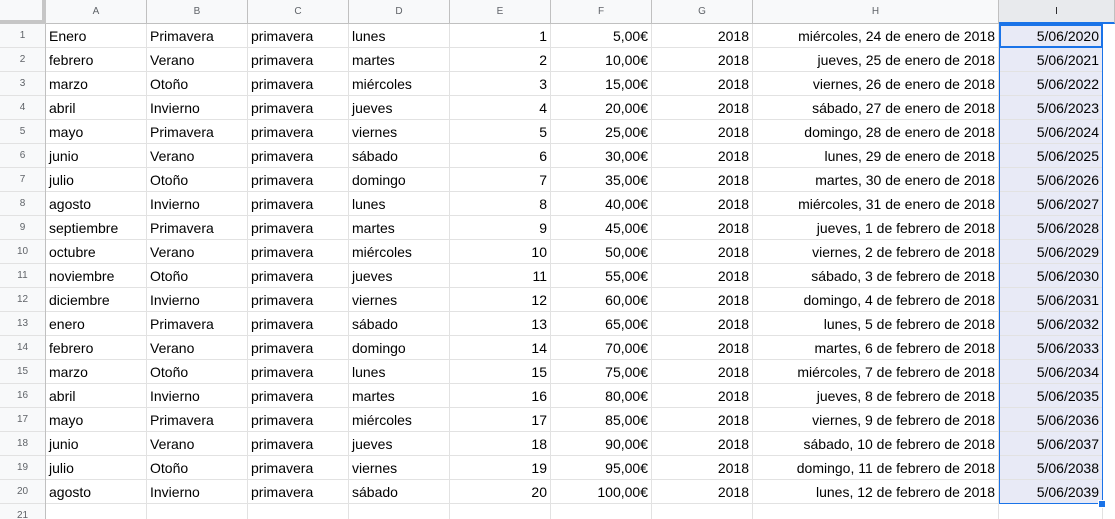  I want to click on cell-e: 6, so click(500, 156).